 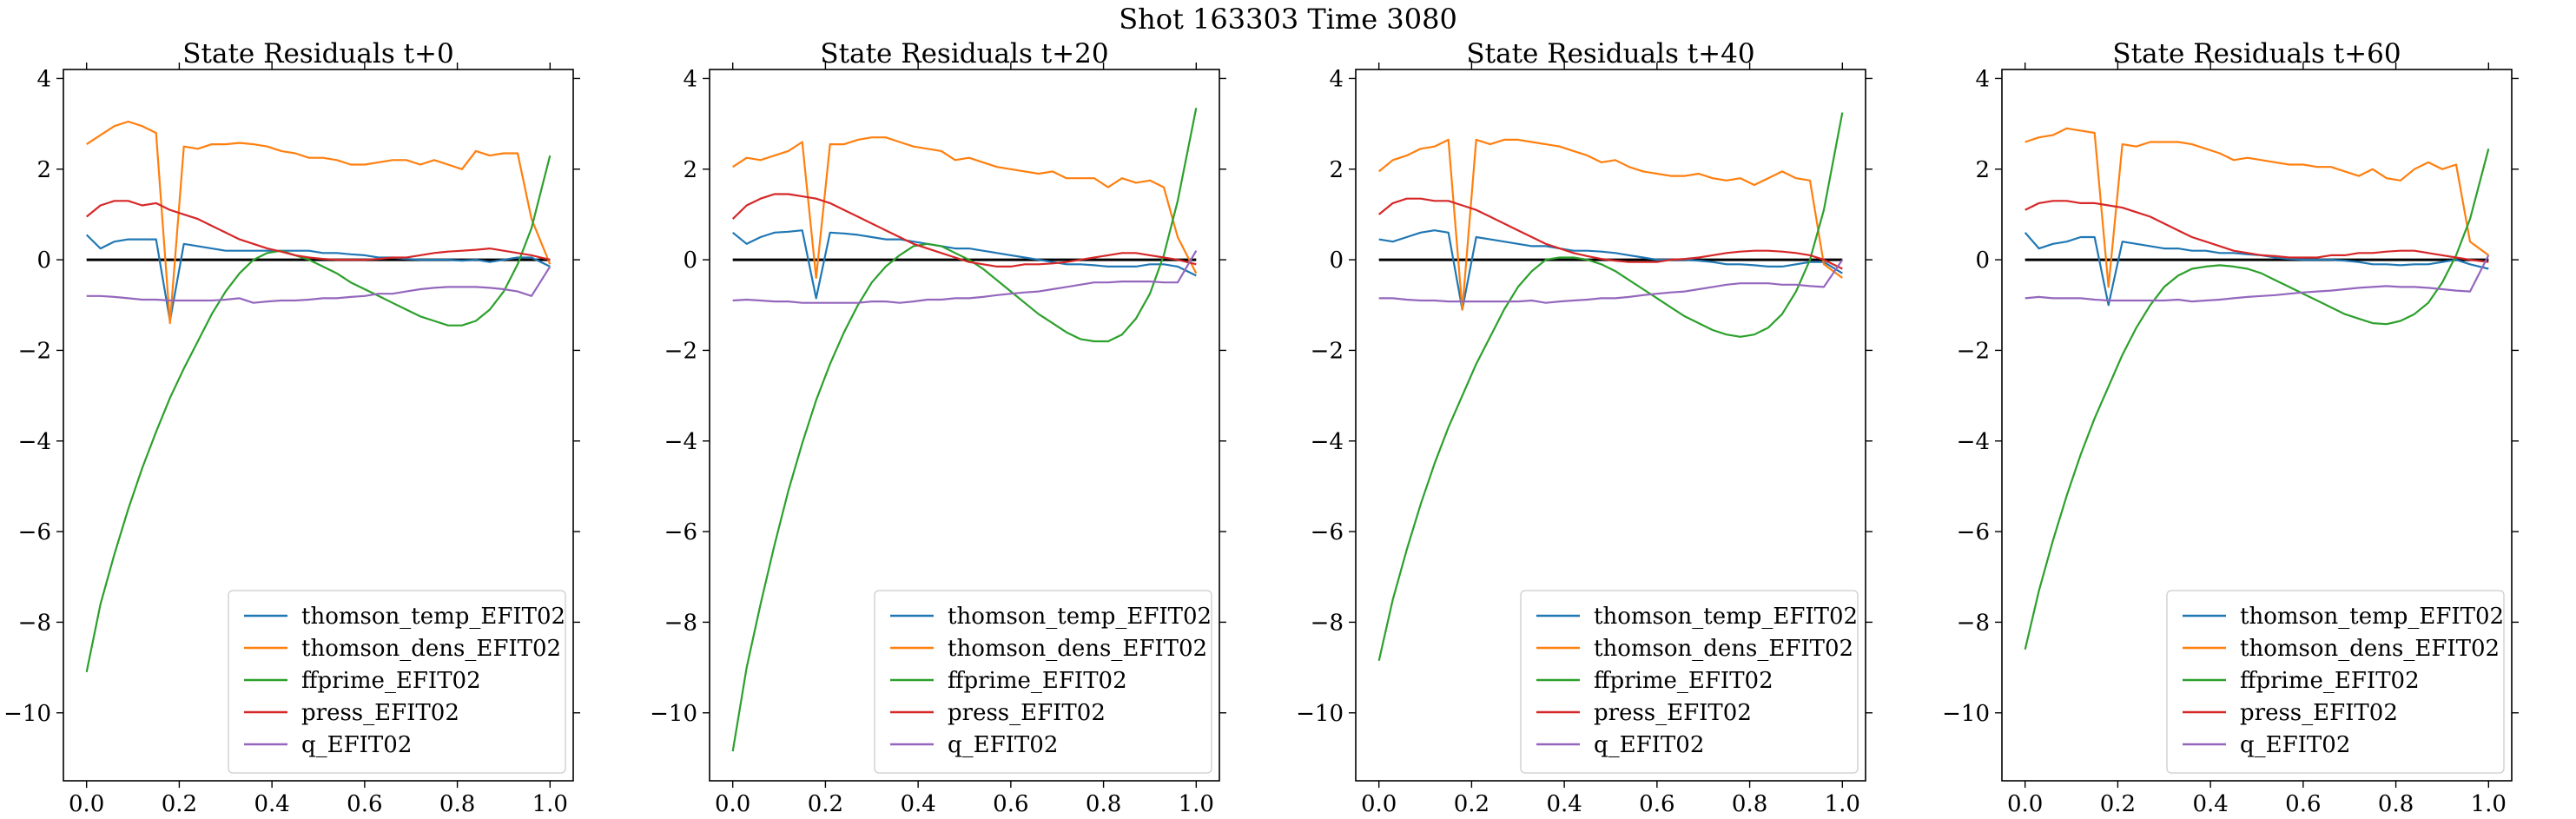 I want to click on series-line-ffprime_EFIT02, so click(x=965, y=430).